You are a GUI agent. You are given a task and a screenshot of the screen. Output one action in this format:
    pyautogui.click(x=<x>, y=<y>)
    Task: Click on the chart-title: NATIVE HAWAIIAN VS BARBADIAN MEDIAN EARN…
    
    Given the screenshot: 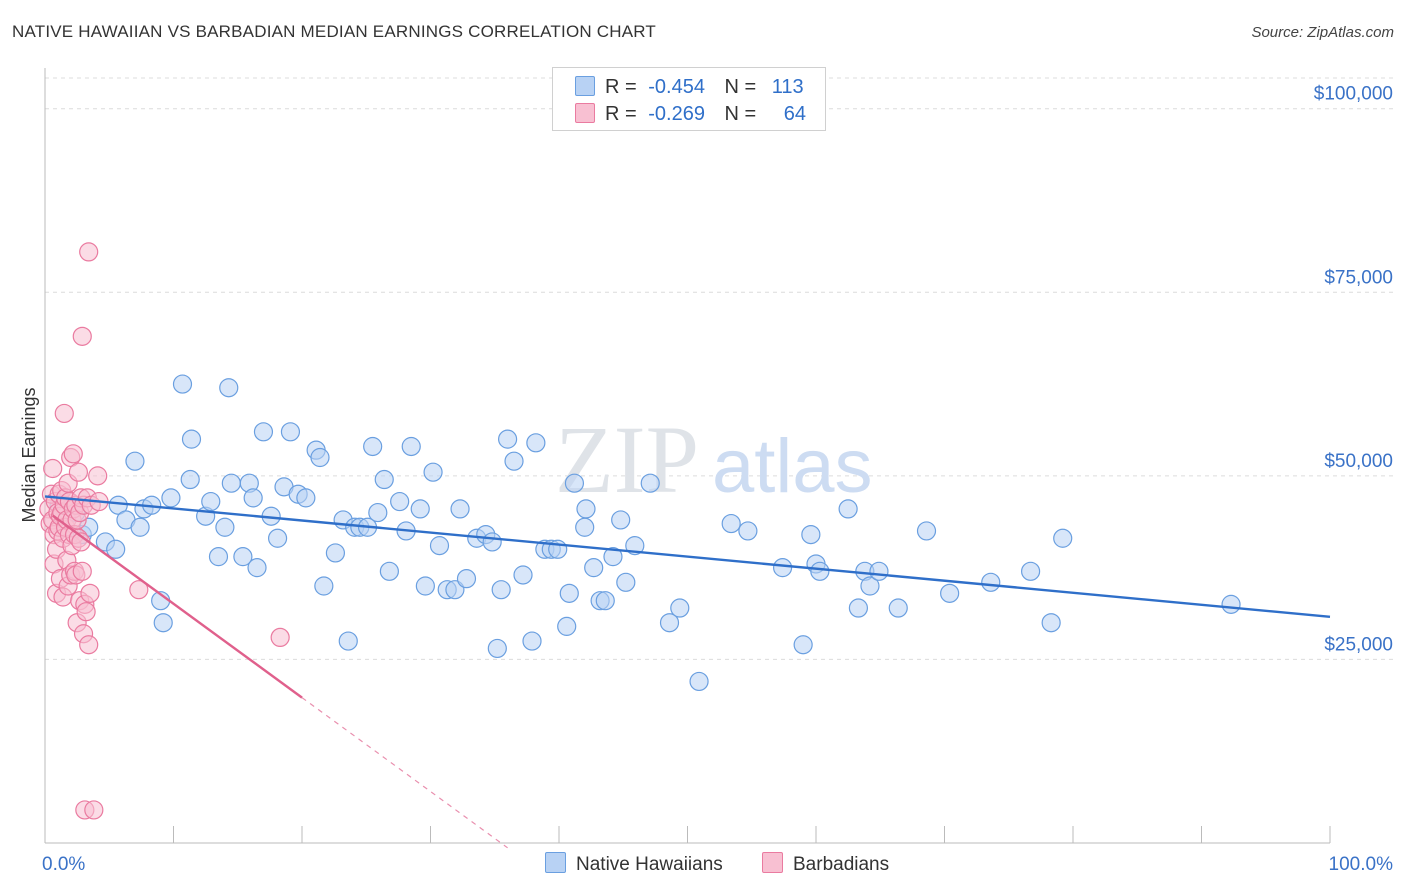 What is the action you would take?
    pyautogui.click(x=334, y=31)
    